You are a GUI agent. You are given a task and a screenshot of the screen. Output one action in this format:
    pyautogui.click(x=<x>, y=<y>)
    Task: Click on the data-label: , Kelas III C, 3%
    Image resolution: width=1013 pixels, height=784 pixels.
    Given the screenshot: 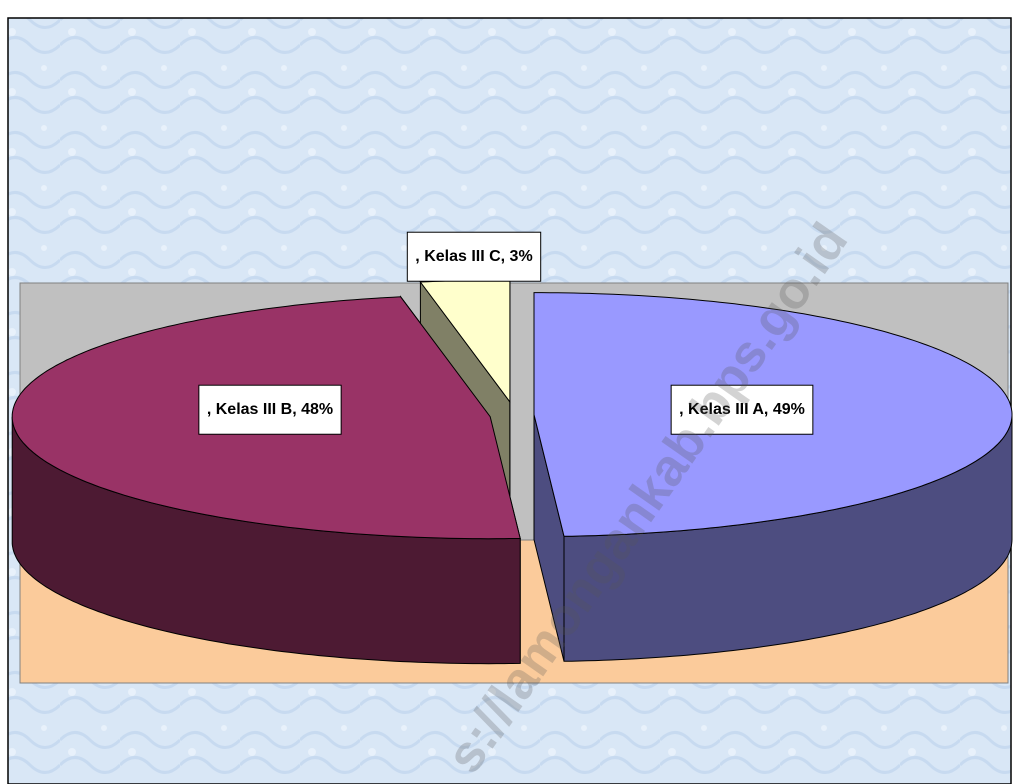 What is the action you would take?
    pyautogui.click(x=473, y=256)
    